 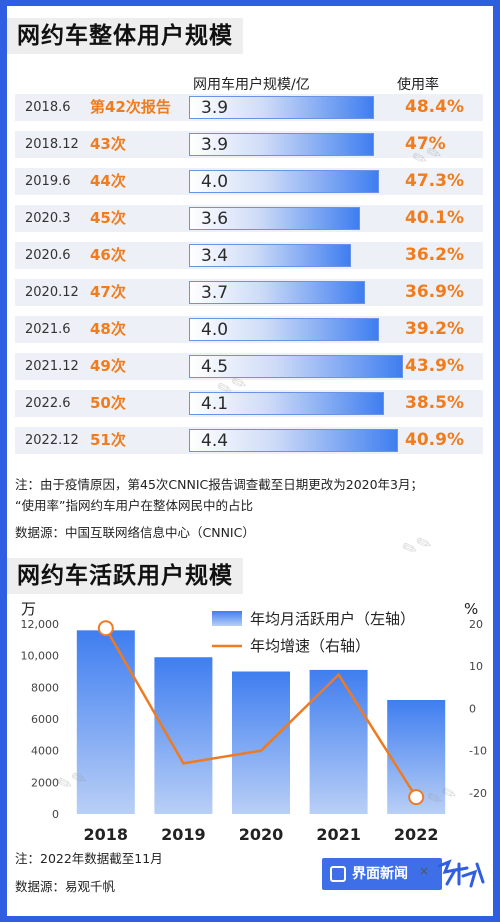 I want to click on y2-tick-label: 20, so click(x=476, y=624).